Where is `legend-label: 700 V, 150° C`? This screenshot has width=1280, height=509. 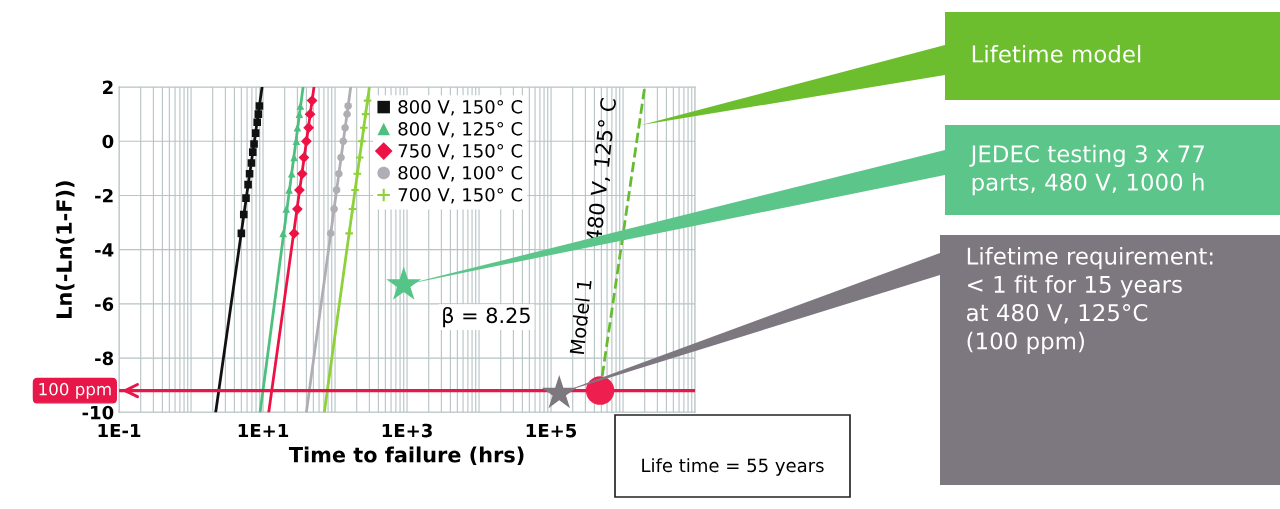
legend-label: 700 V, 150° C is located at coordinates (460, 195).